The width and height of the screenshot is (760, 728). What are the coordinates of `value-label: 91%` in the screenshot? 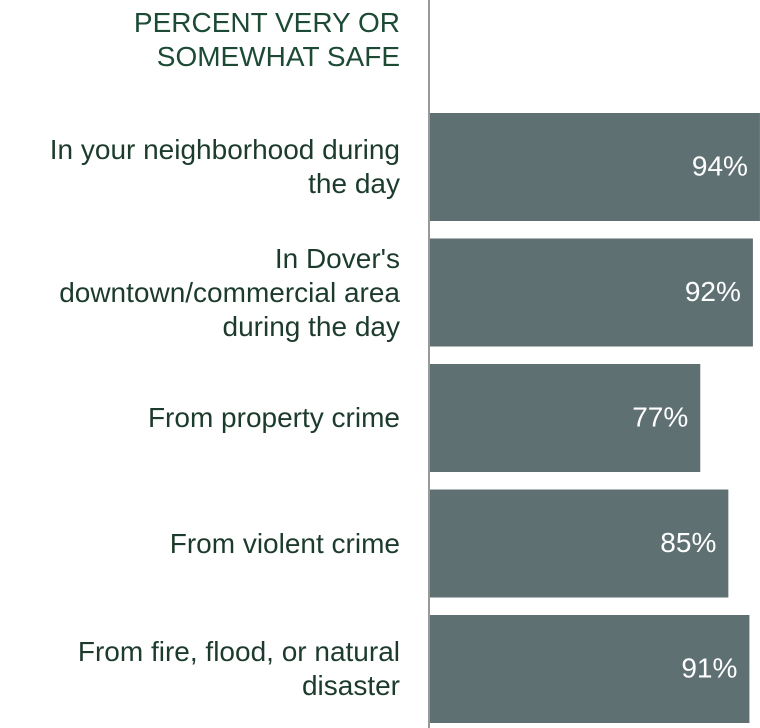 It's located at (709, 667).